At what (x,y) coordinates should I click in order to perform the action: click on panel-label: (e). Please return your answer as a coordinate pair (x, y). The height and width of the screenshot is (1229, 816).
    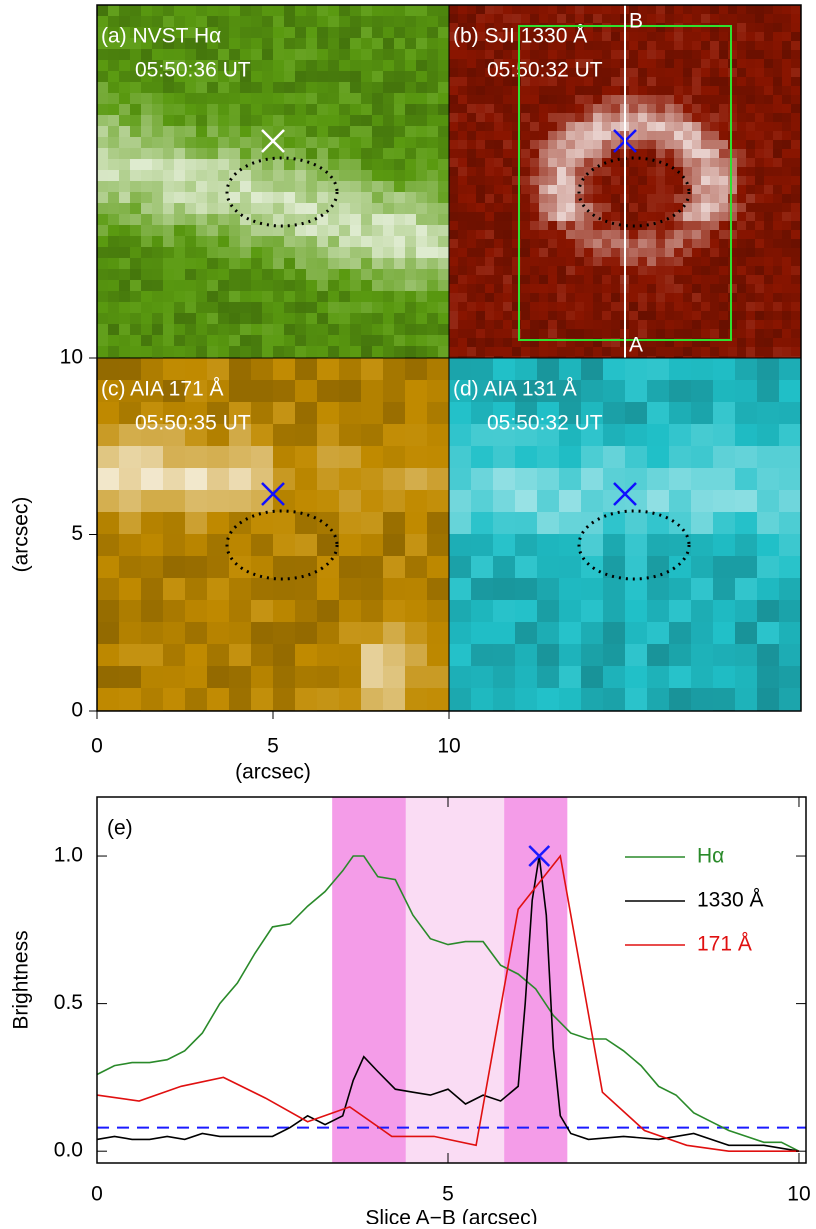
    Looking at the image, I should click on (120, 828).